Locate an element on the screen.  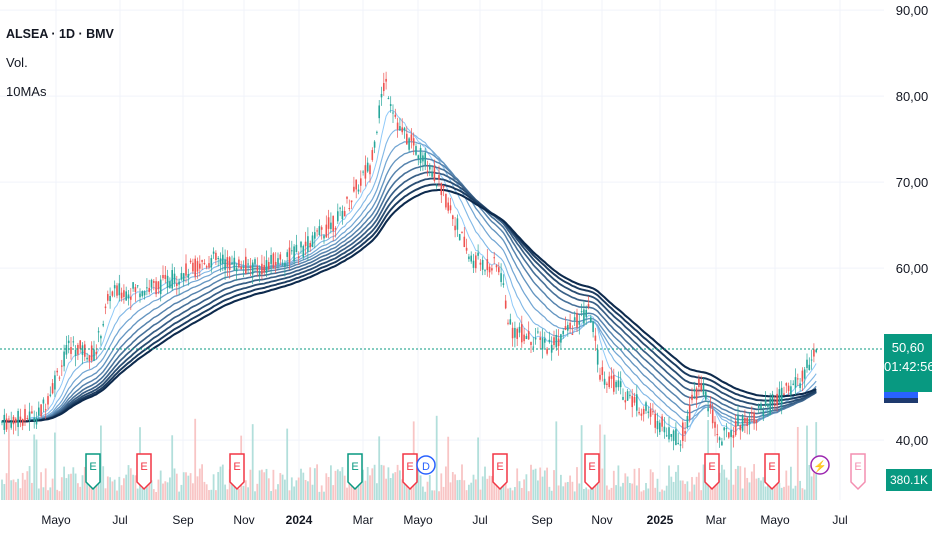
price-axis: 90,00 80,00 70,00 60,00 40,00 is located at coordinates (912, 225).